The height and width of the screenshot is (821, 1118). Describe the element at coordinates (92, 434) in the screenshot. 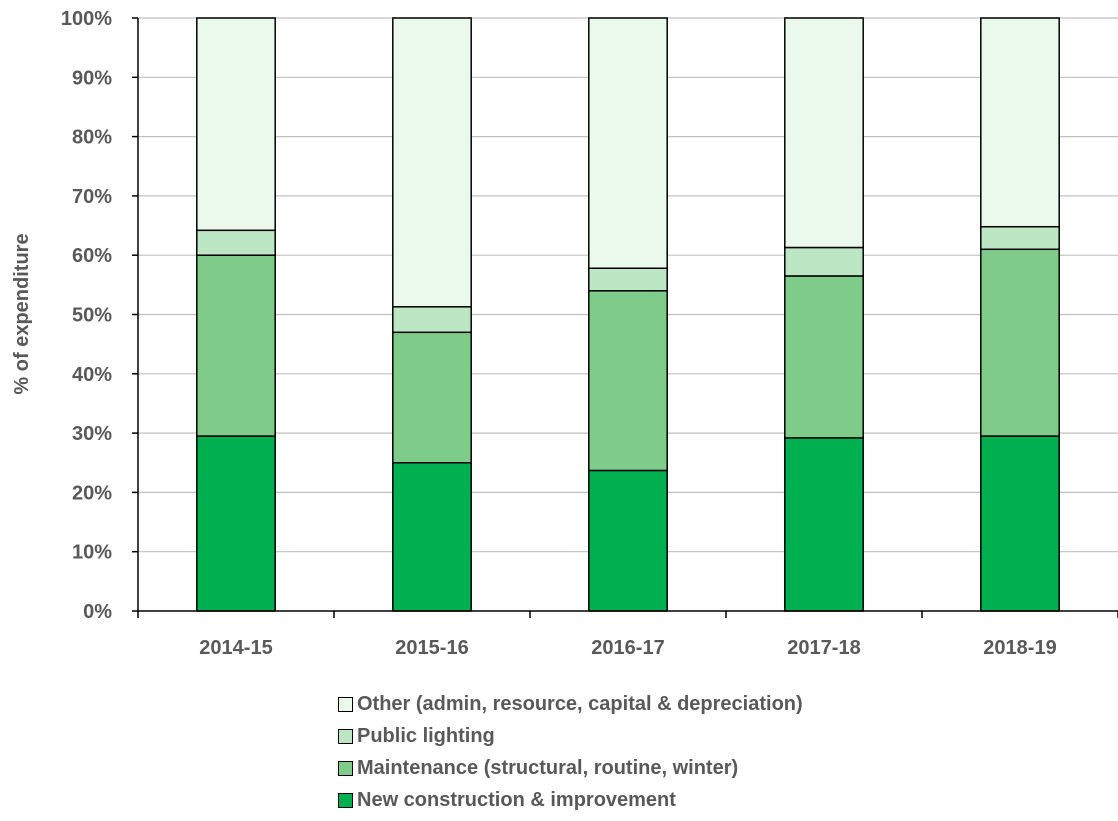

I see `y-tick-label: 30%` at that location.